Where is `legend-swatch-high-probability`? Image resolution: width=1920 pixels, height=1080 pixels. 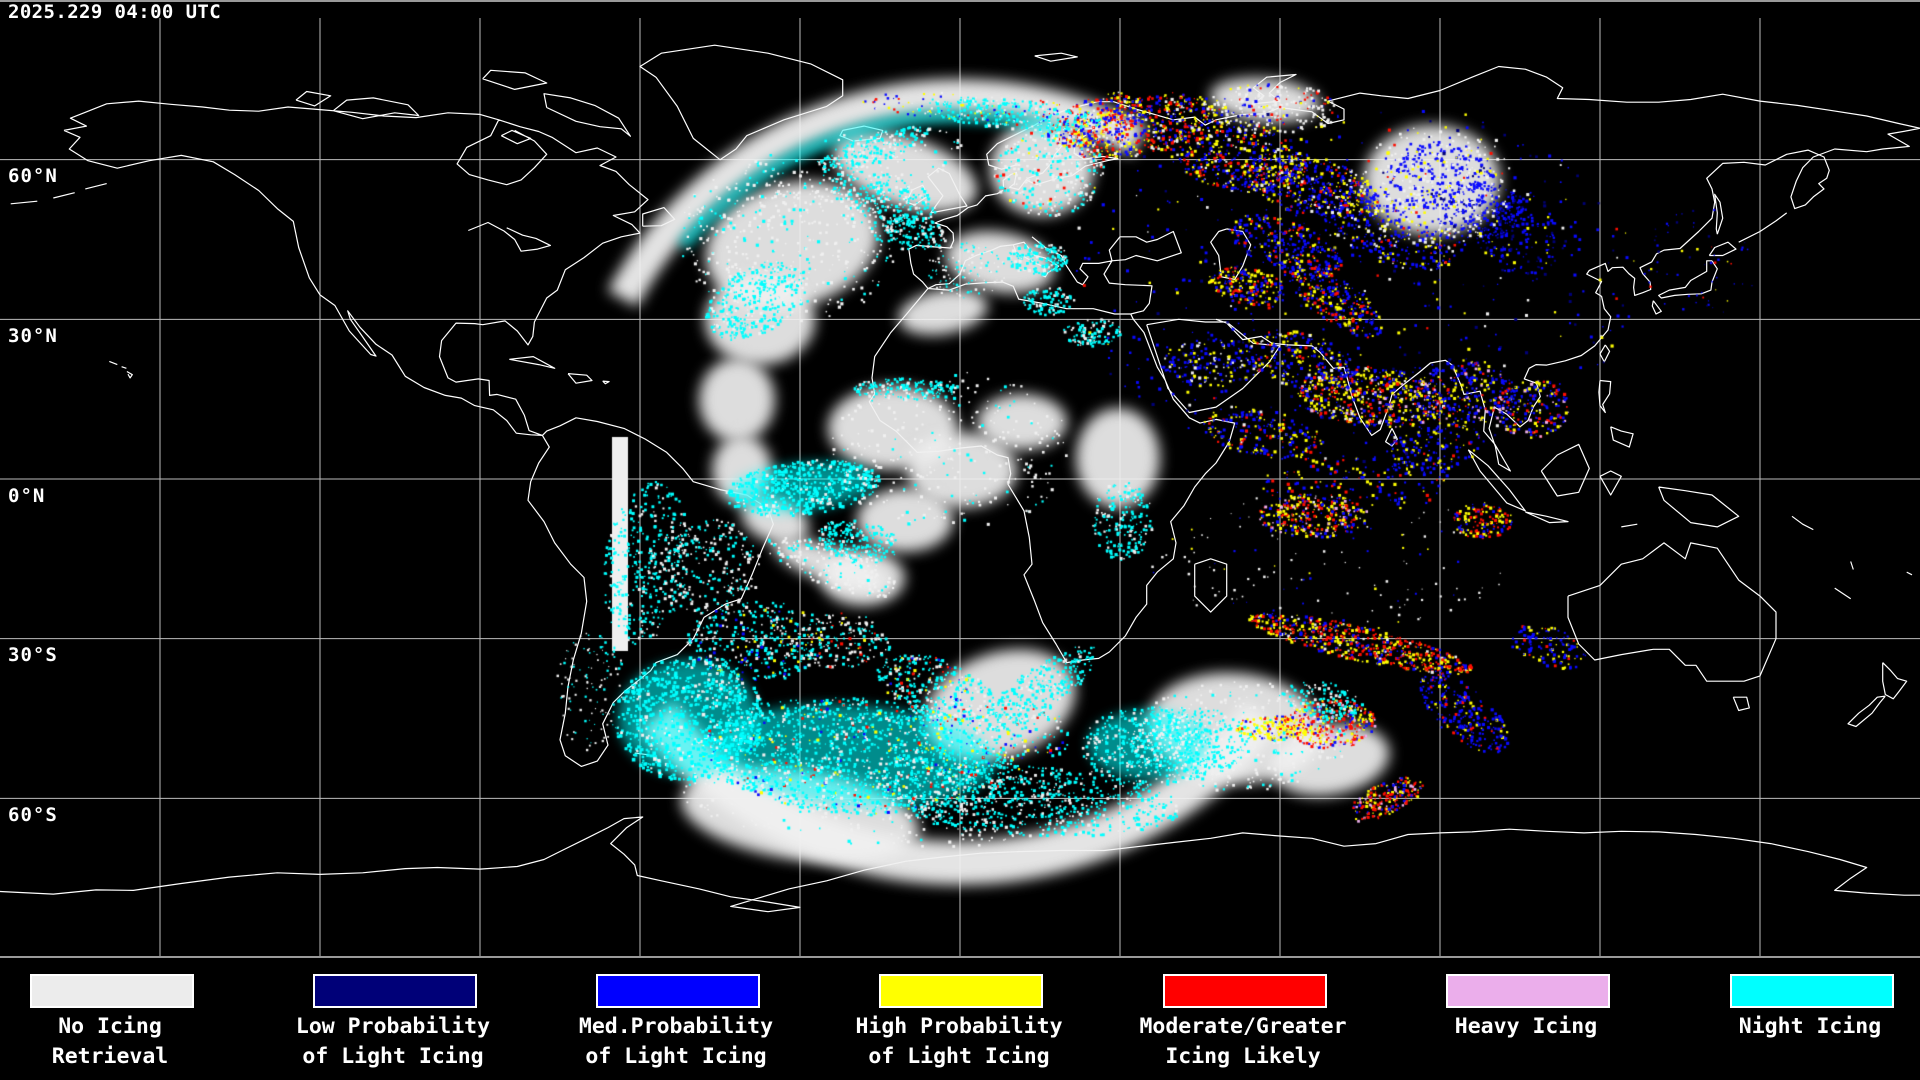 legend-swatch-high-probability is located at coordinates (961, 991).